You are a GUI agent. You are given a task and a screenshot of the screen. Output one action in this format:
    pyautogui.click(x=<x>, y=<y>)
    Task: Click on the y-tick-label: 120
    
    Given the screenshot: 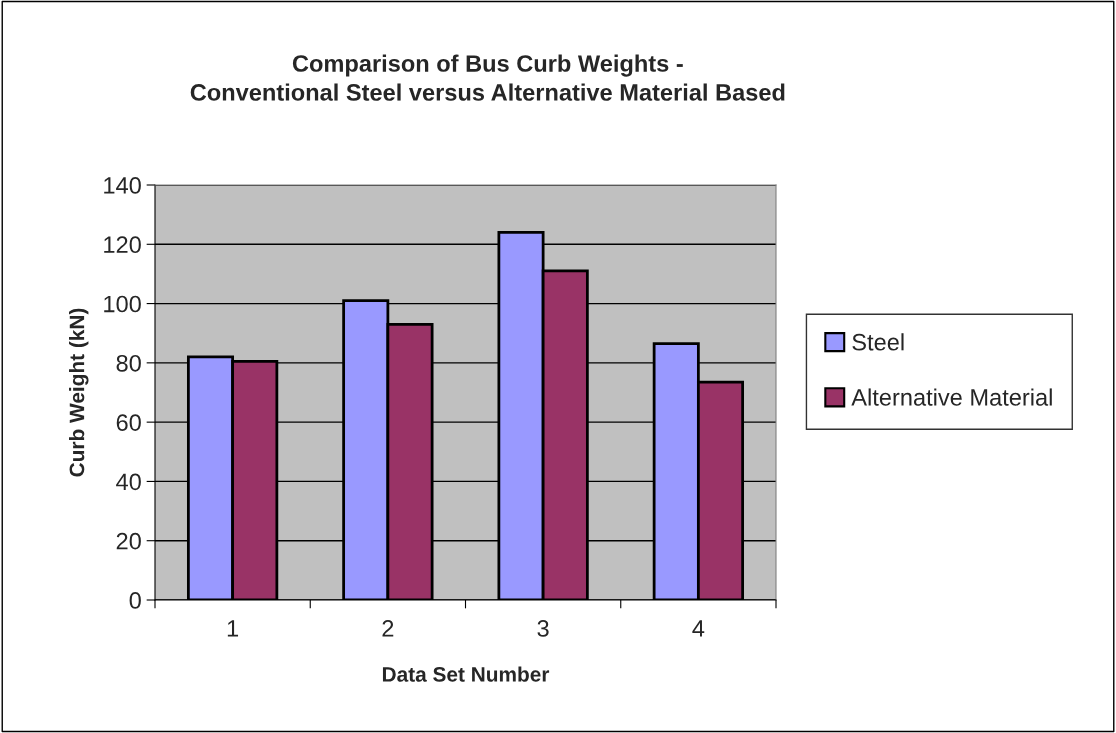 What is the action you would take?
    pyautogui.click(x=122, y=245)
    